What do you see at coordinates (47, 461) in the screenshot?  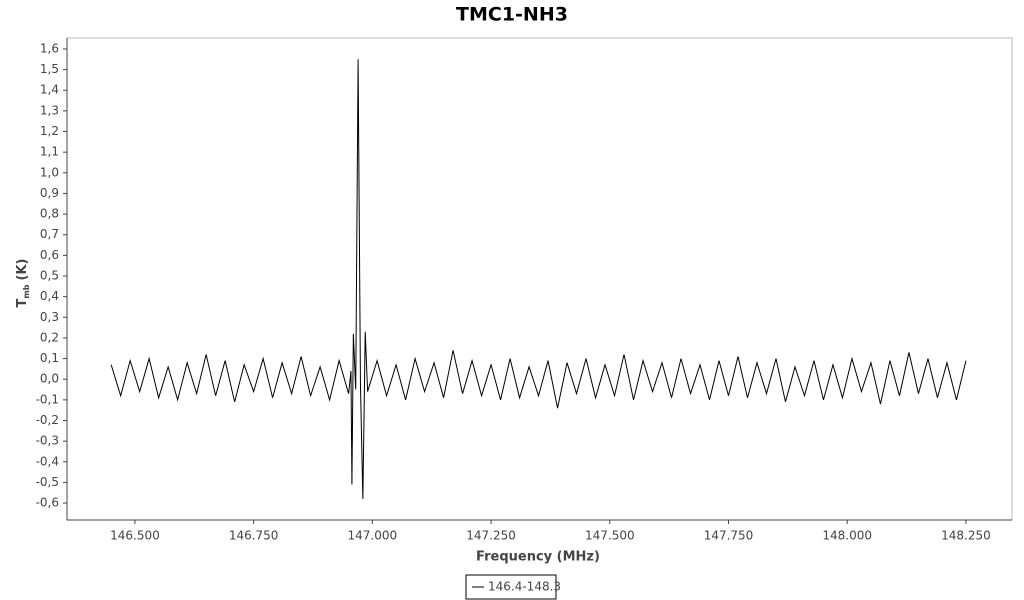 I see `y-tick-label: -0,4` at bounding box center [47, 461].